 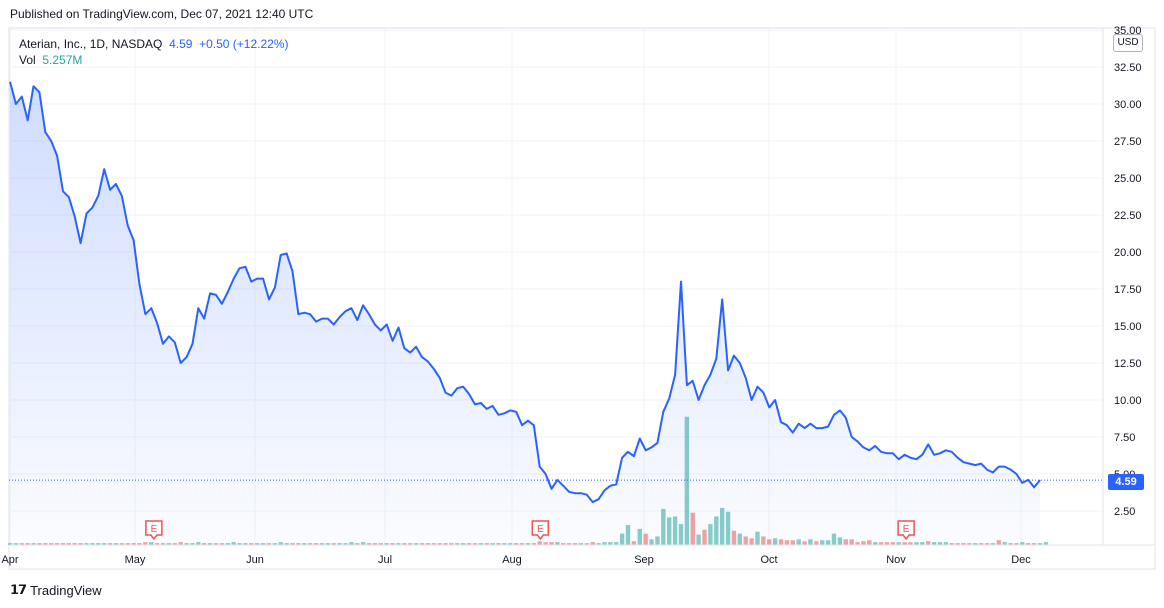 What do you see at coordinates (62, 60) in the screenshot?
I see `volume-value: 5.257M` at bounding box center [62, 60].